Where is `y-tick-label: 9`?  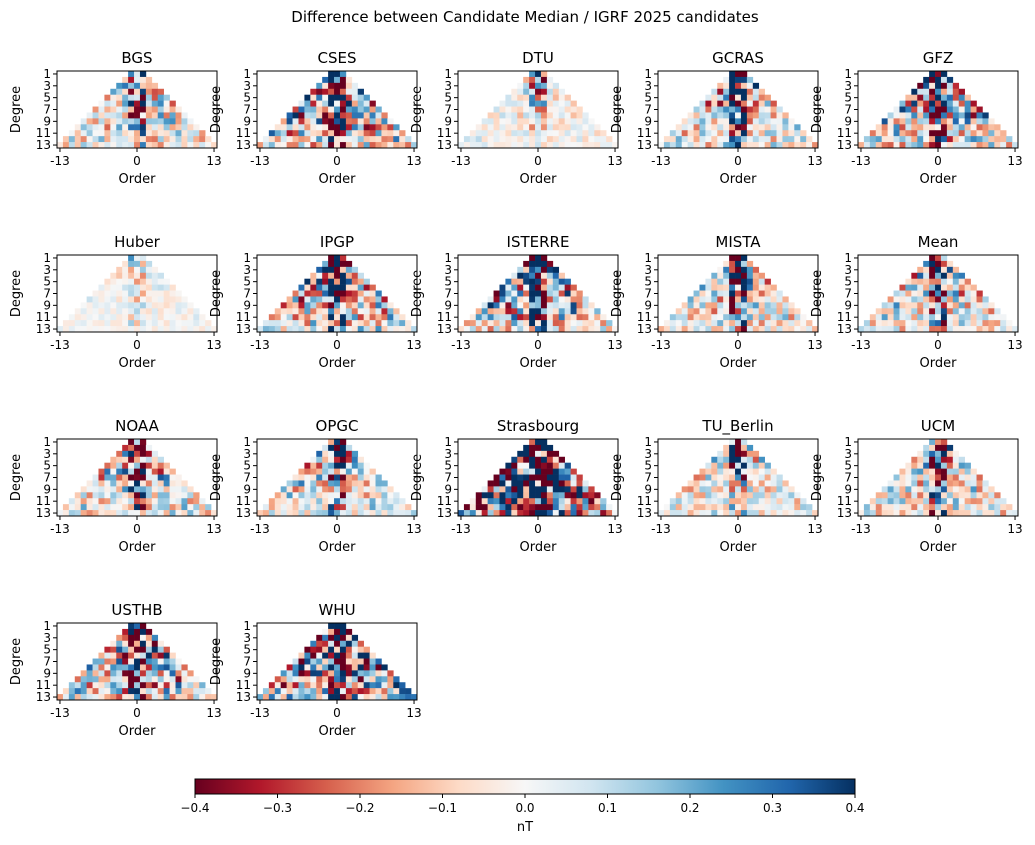
y-tick-label: 9 is located at coordinates (47, 121).